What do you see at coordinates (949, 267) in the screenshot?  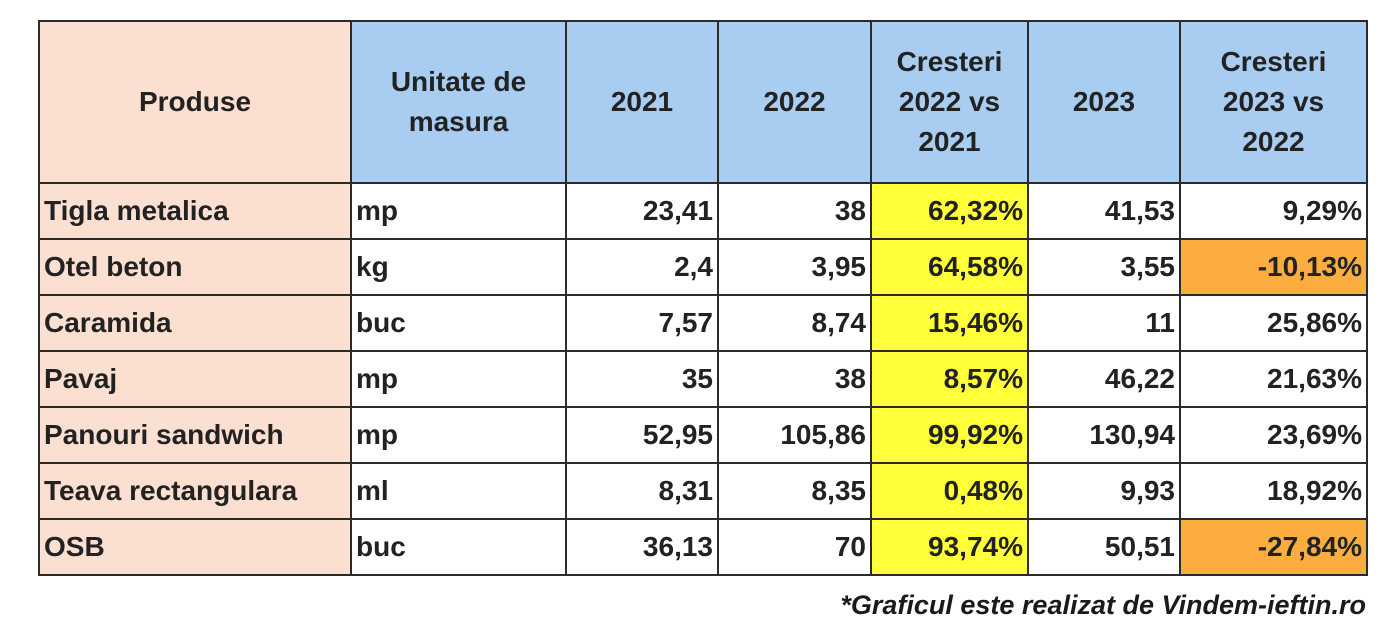 I see `growth-2022-cell: 64,58%` at bounding box center [949, 267].